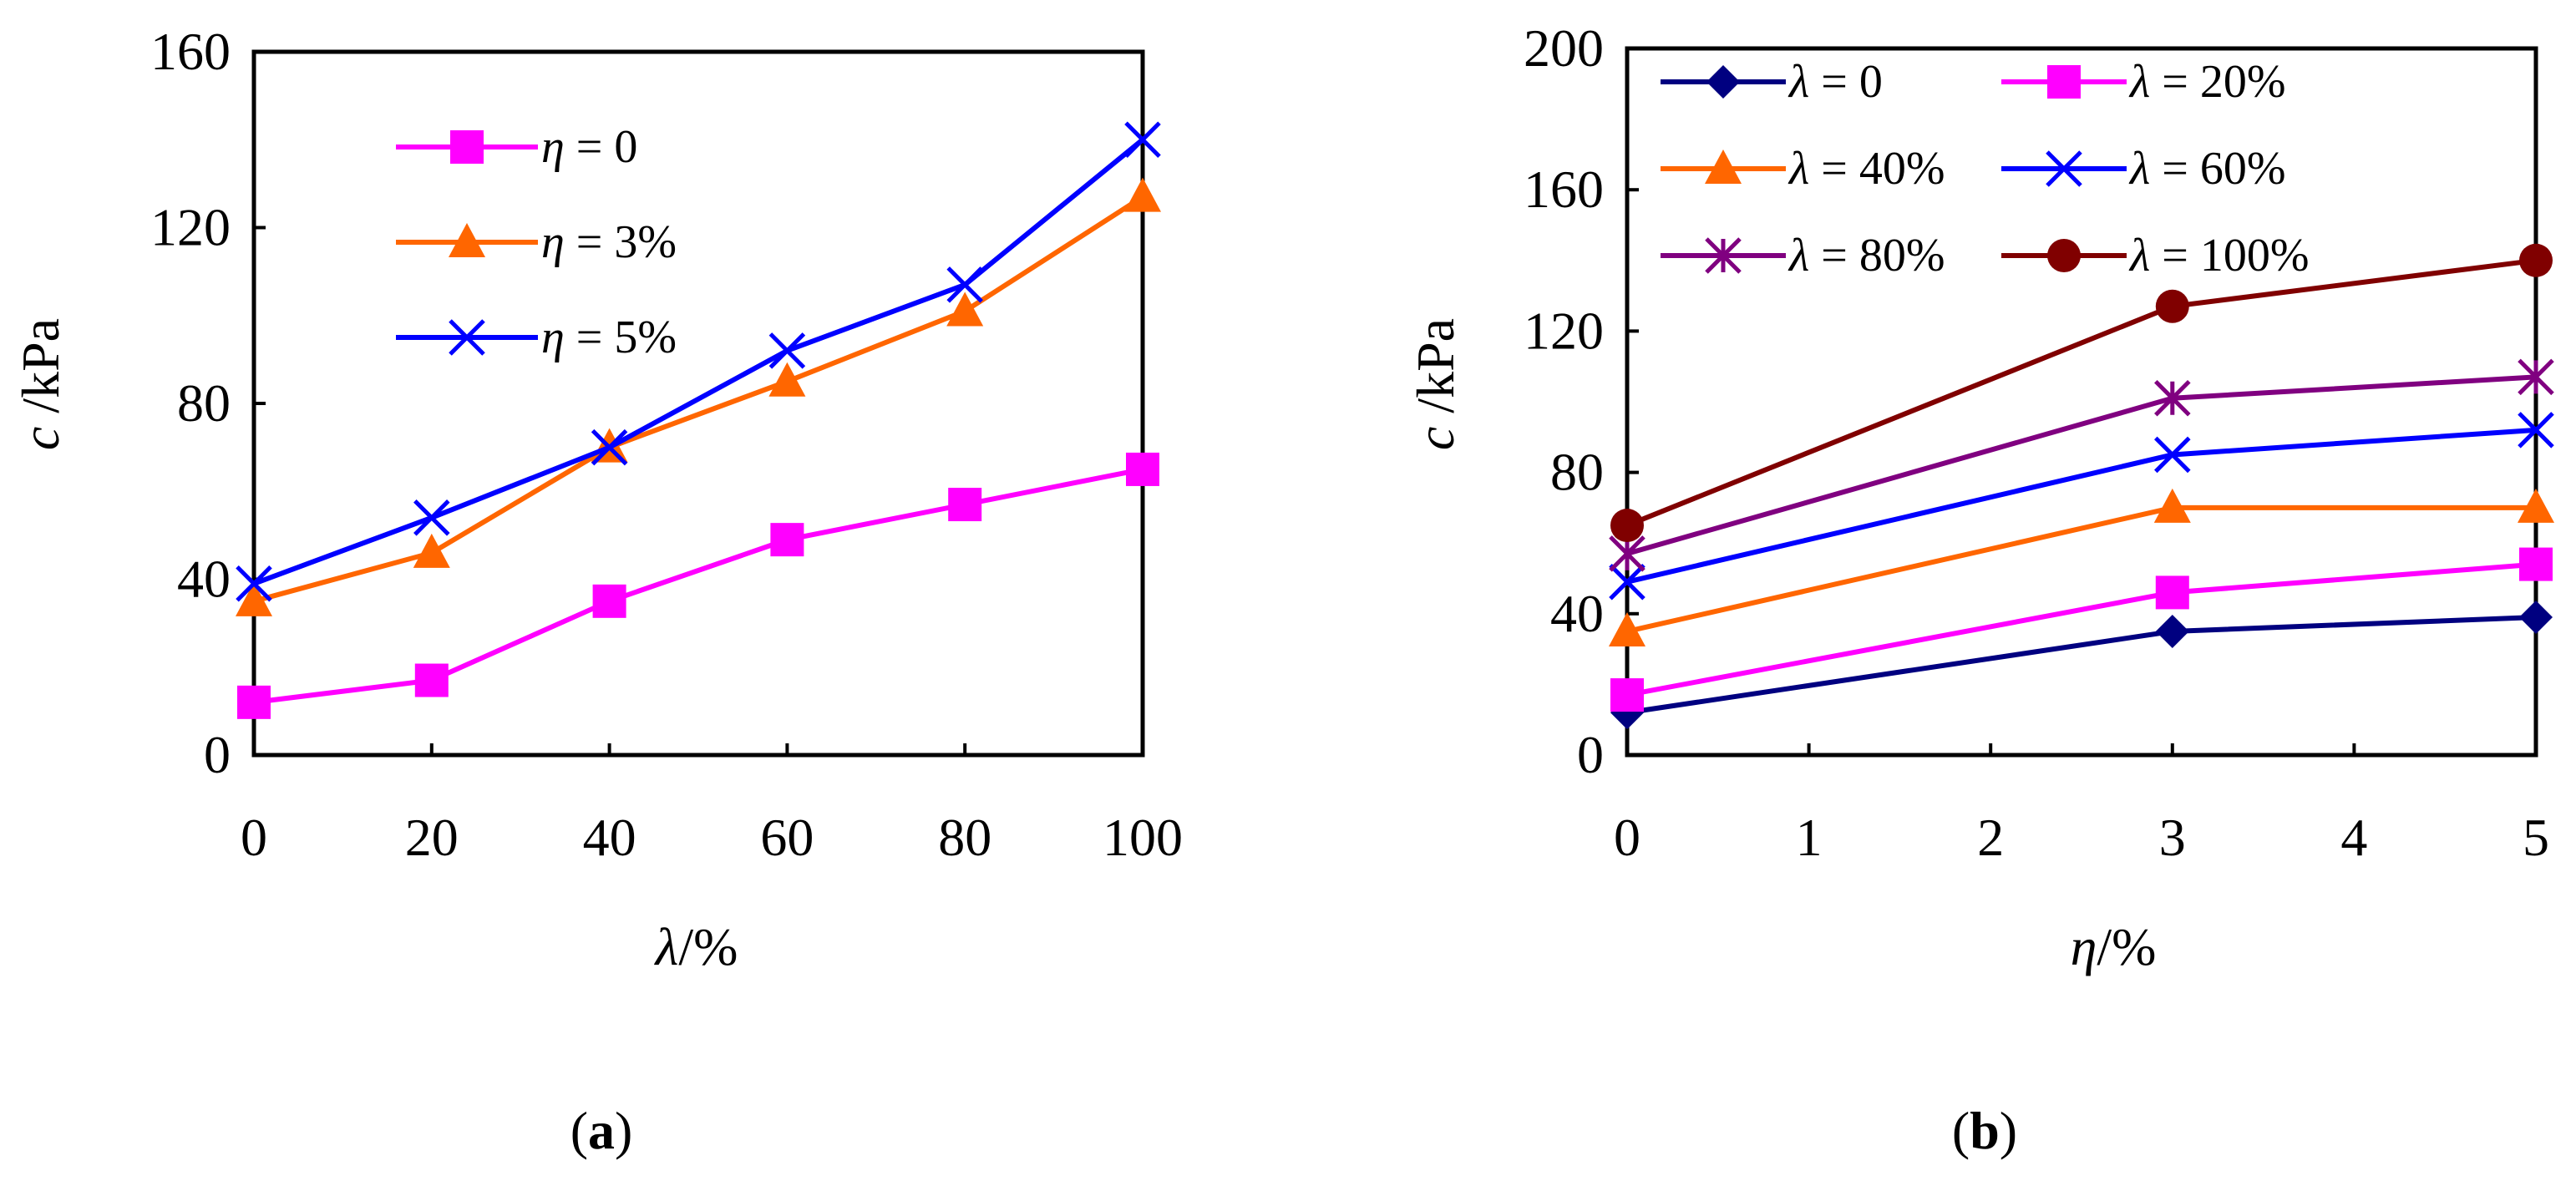 Image resolution: width=2576 pixels, height=1181 pixels. Describe the element at coordinates (536, 242) in the screenshot. I see `chart-a-legend-item: η = 3%` at that location.